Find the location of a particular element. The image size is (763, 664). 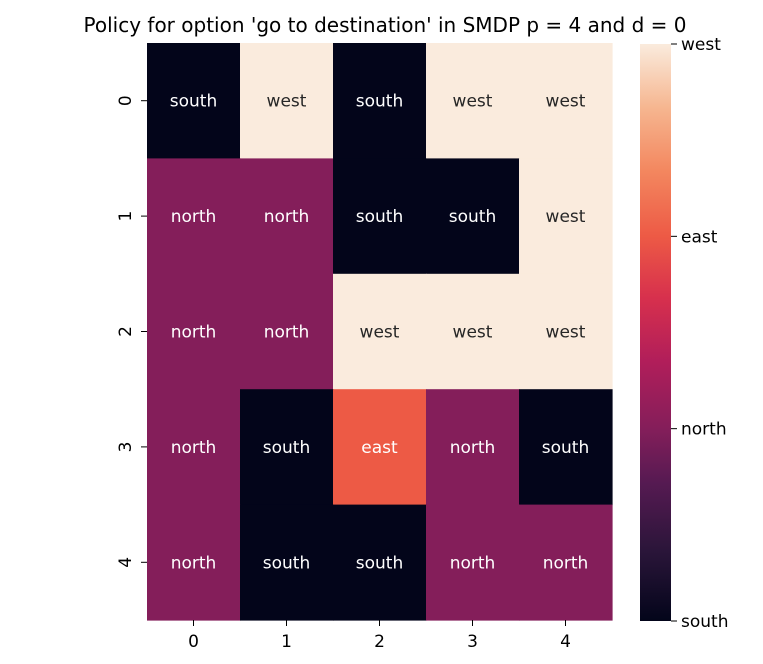

colorbar-tick-label: south is located at coordinates (704, 622).